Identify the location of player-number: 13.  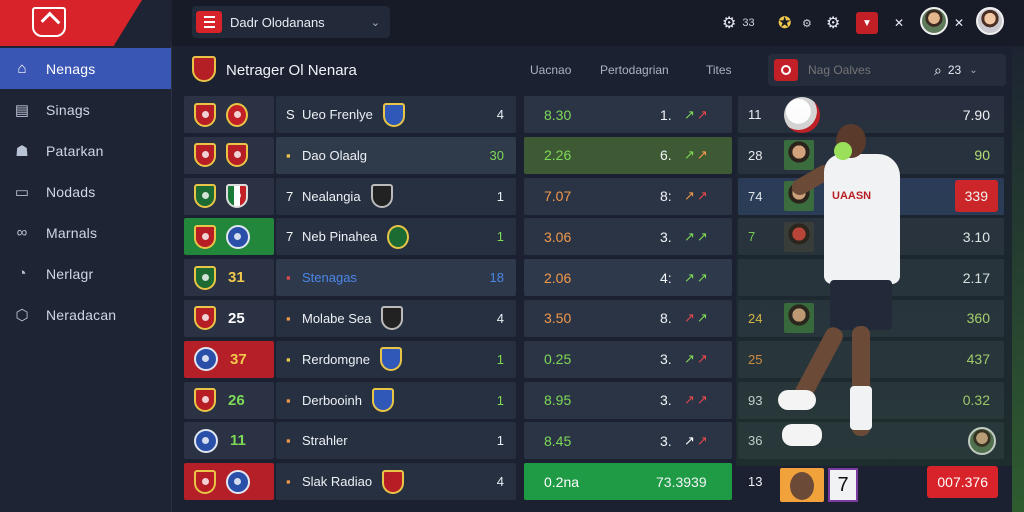
(755, 482).